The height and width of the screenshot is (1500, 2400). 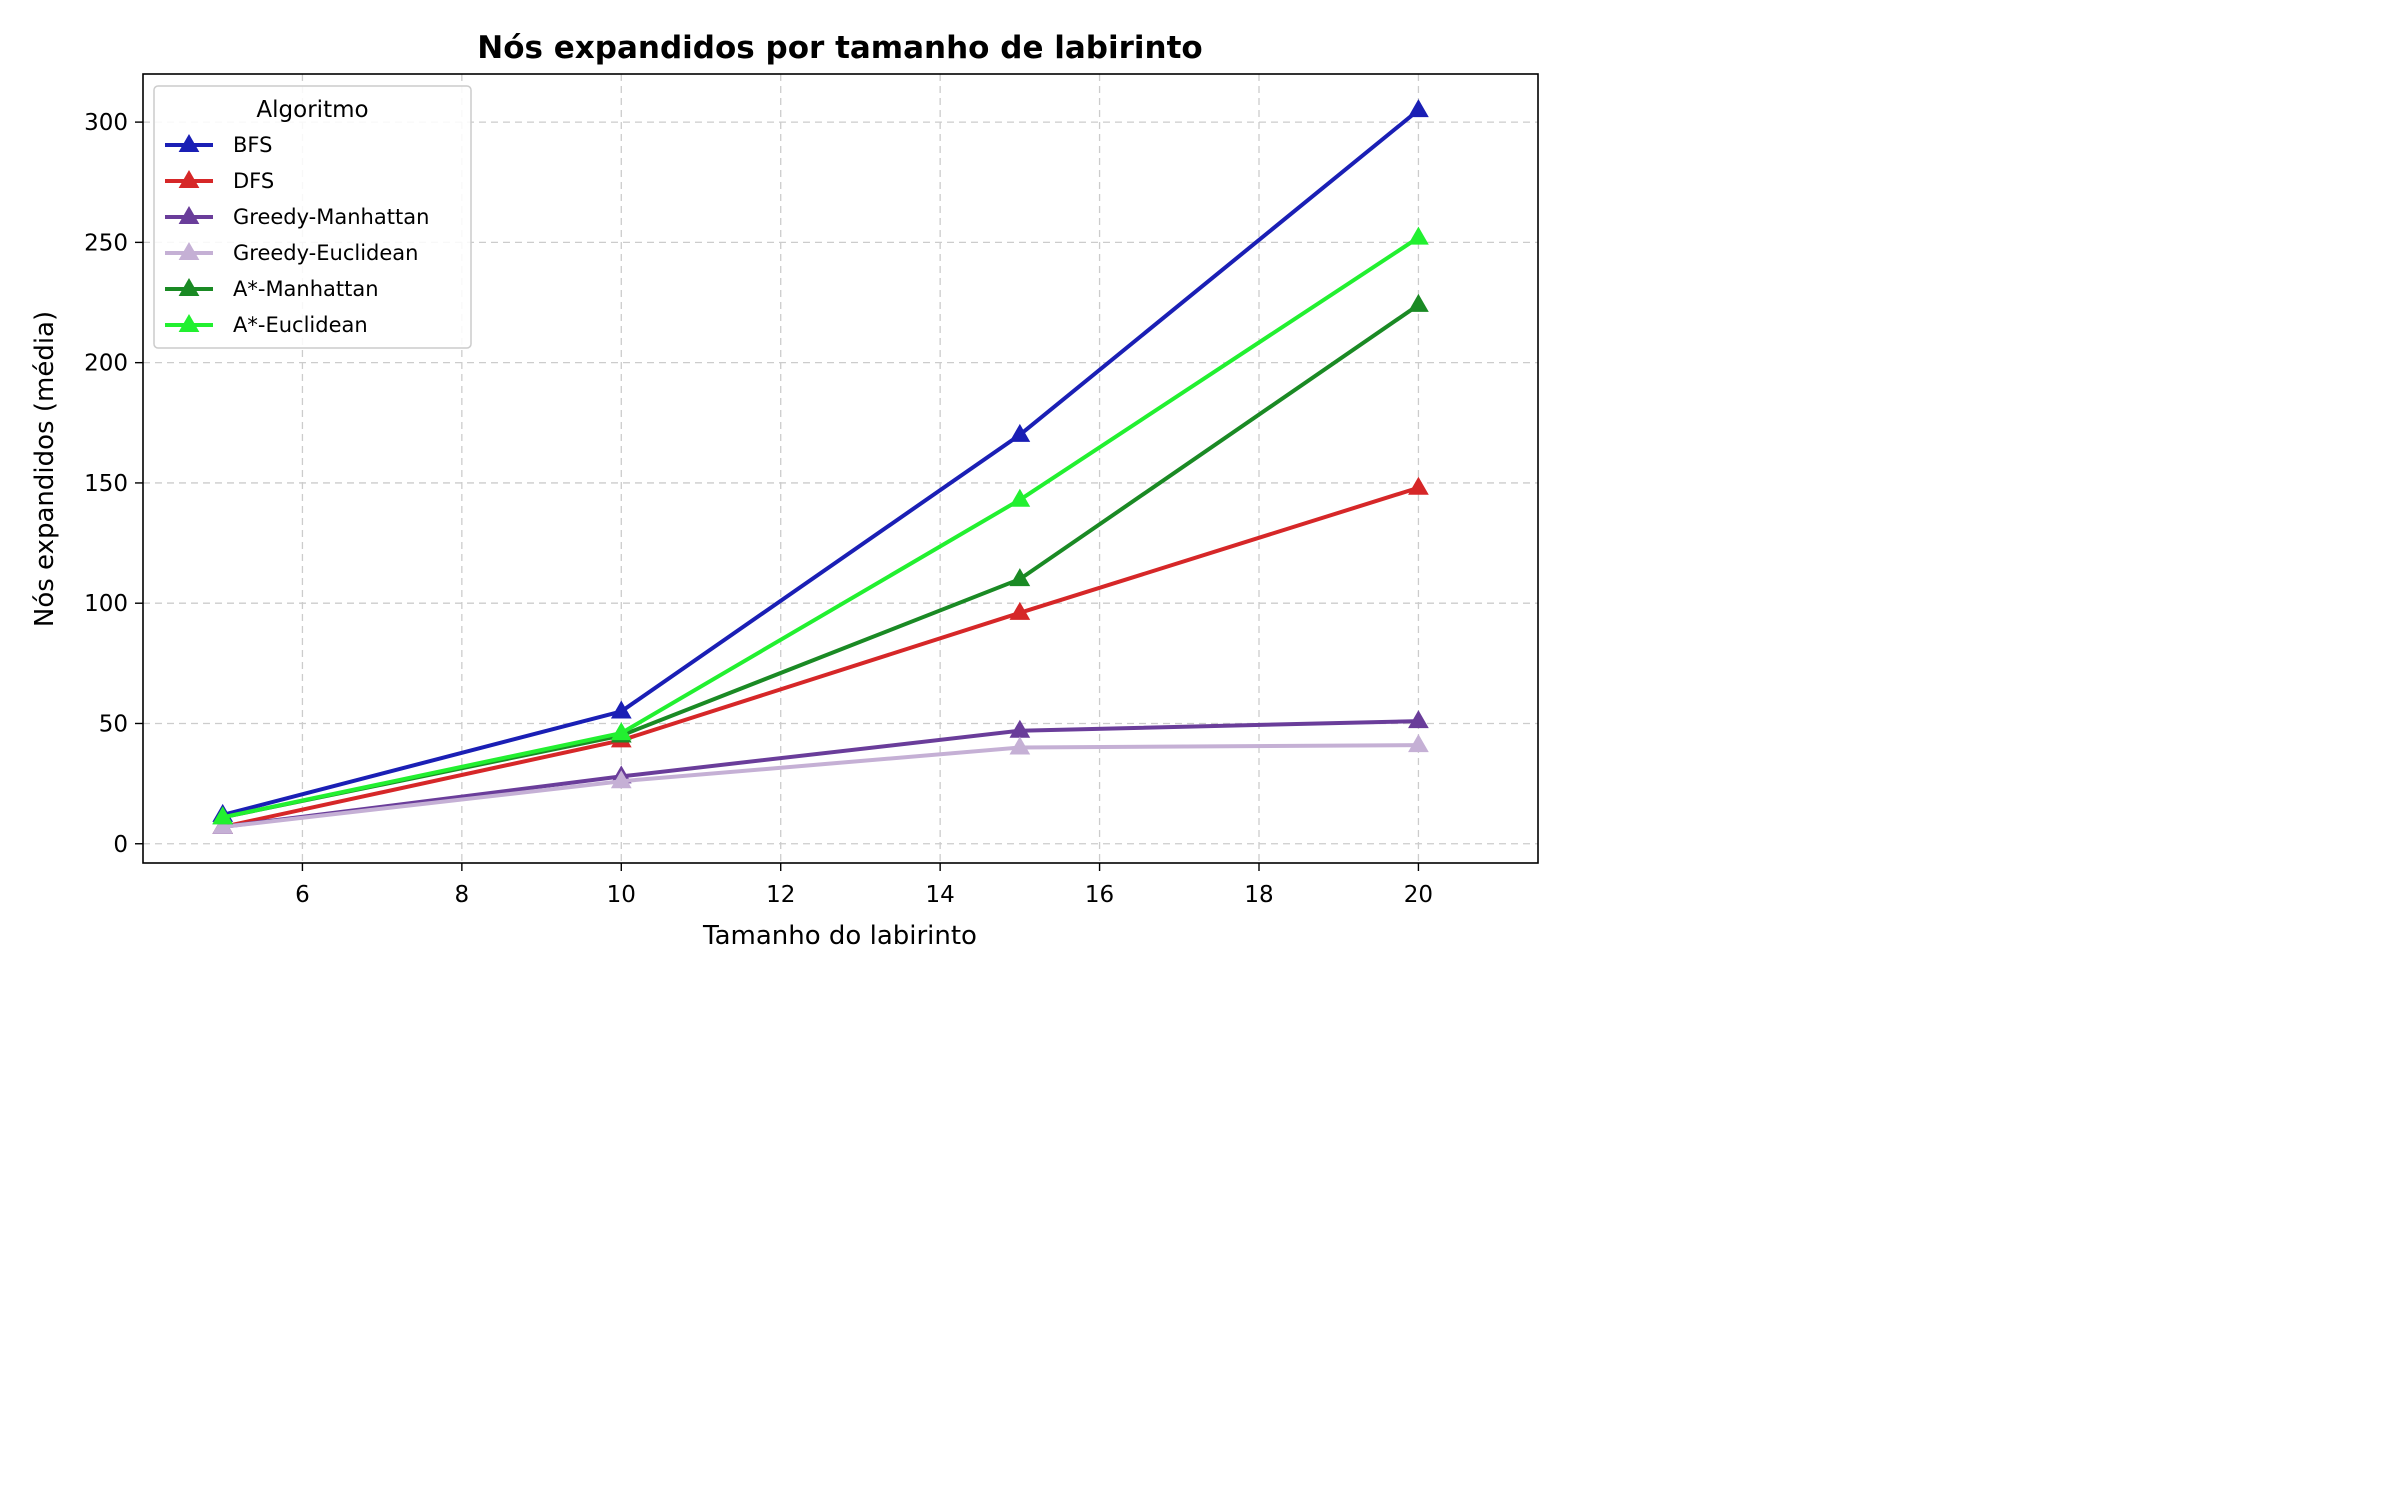 I want to click on legend-item-greedy-euclidean: Greedy-Euclidean, so click(x=291, y=253).